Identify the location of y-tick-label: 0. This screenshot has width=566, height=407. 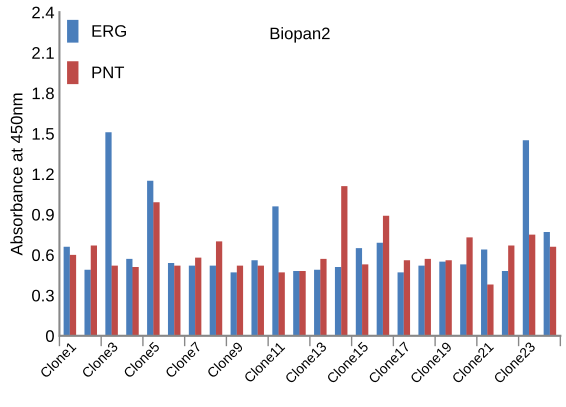
(50, 336).